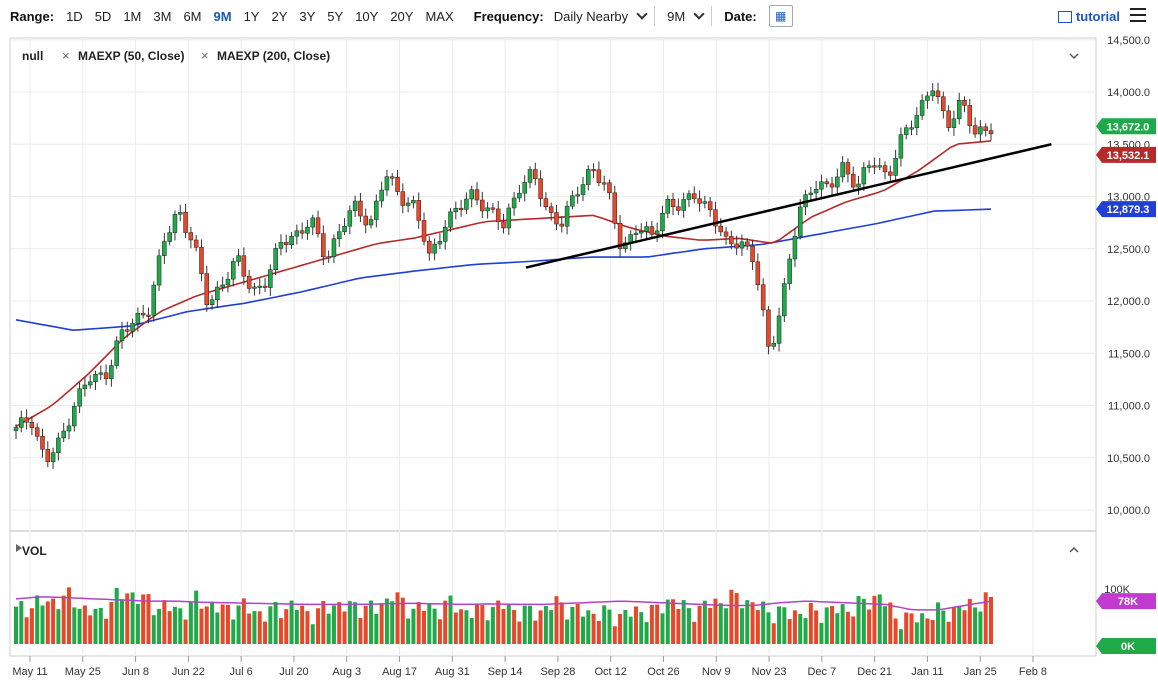 The height and width of the screenshot is (685, 1158). Describe the element at coordinates (279, 16) in the screenshot. I see `range-button-2y: 2Y` at that location.